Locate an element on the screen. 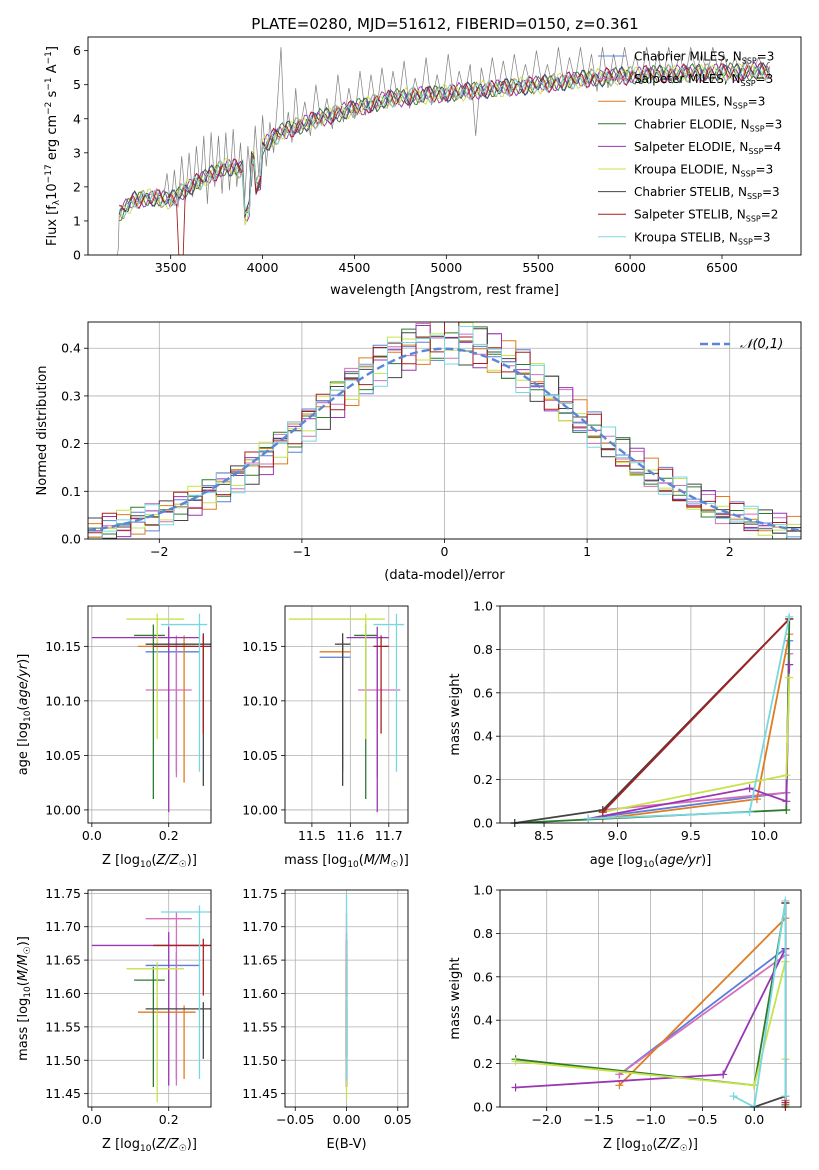 The width and height of the screenshot is (819, 1170). x-tick-label: 5500 is located at coordinates (538, 267).